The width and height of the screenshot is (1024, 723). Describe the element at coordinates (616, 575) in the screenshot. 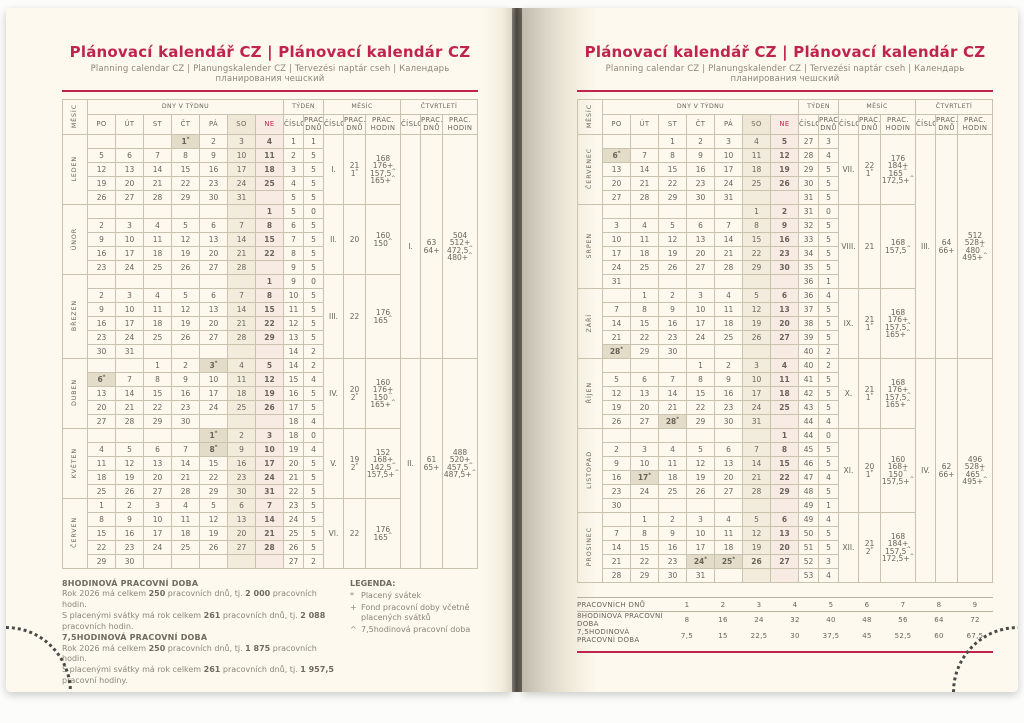

I see `day-cell: 28` at that location.